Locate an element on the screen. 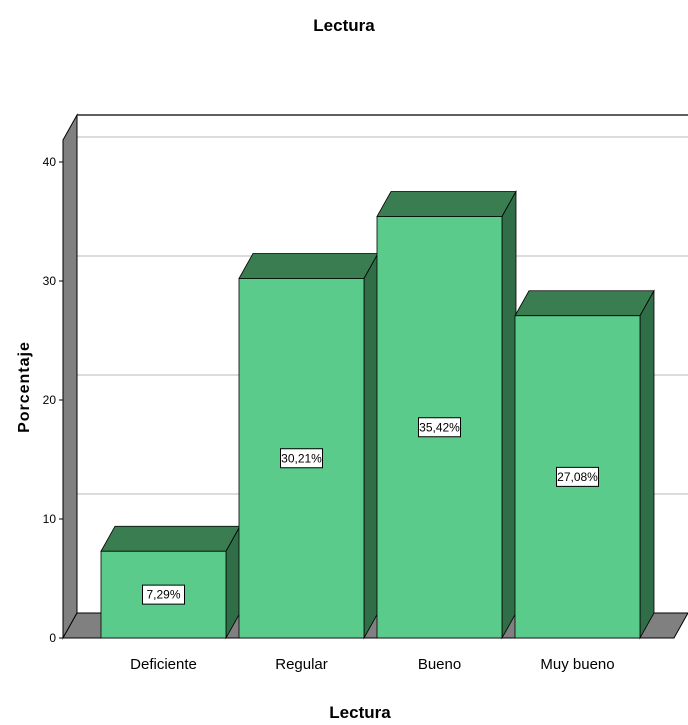 This screenshot has width=688, height=725. x-tick-label: Bueno is located at coordinates (439, 664).